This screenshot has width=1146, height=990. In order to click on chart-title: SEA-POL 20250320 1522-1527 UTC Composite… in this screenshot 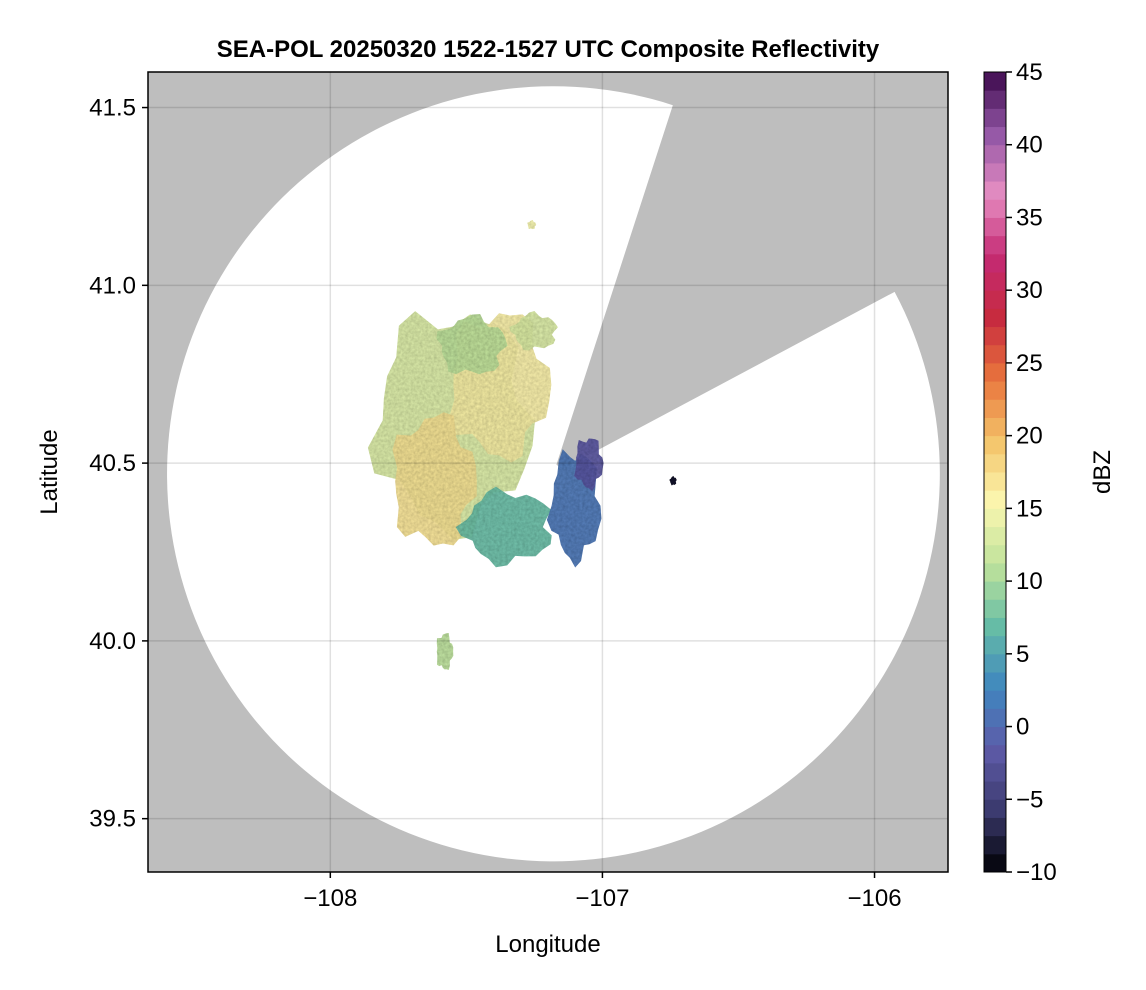, I will do `click(548, 49)`.